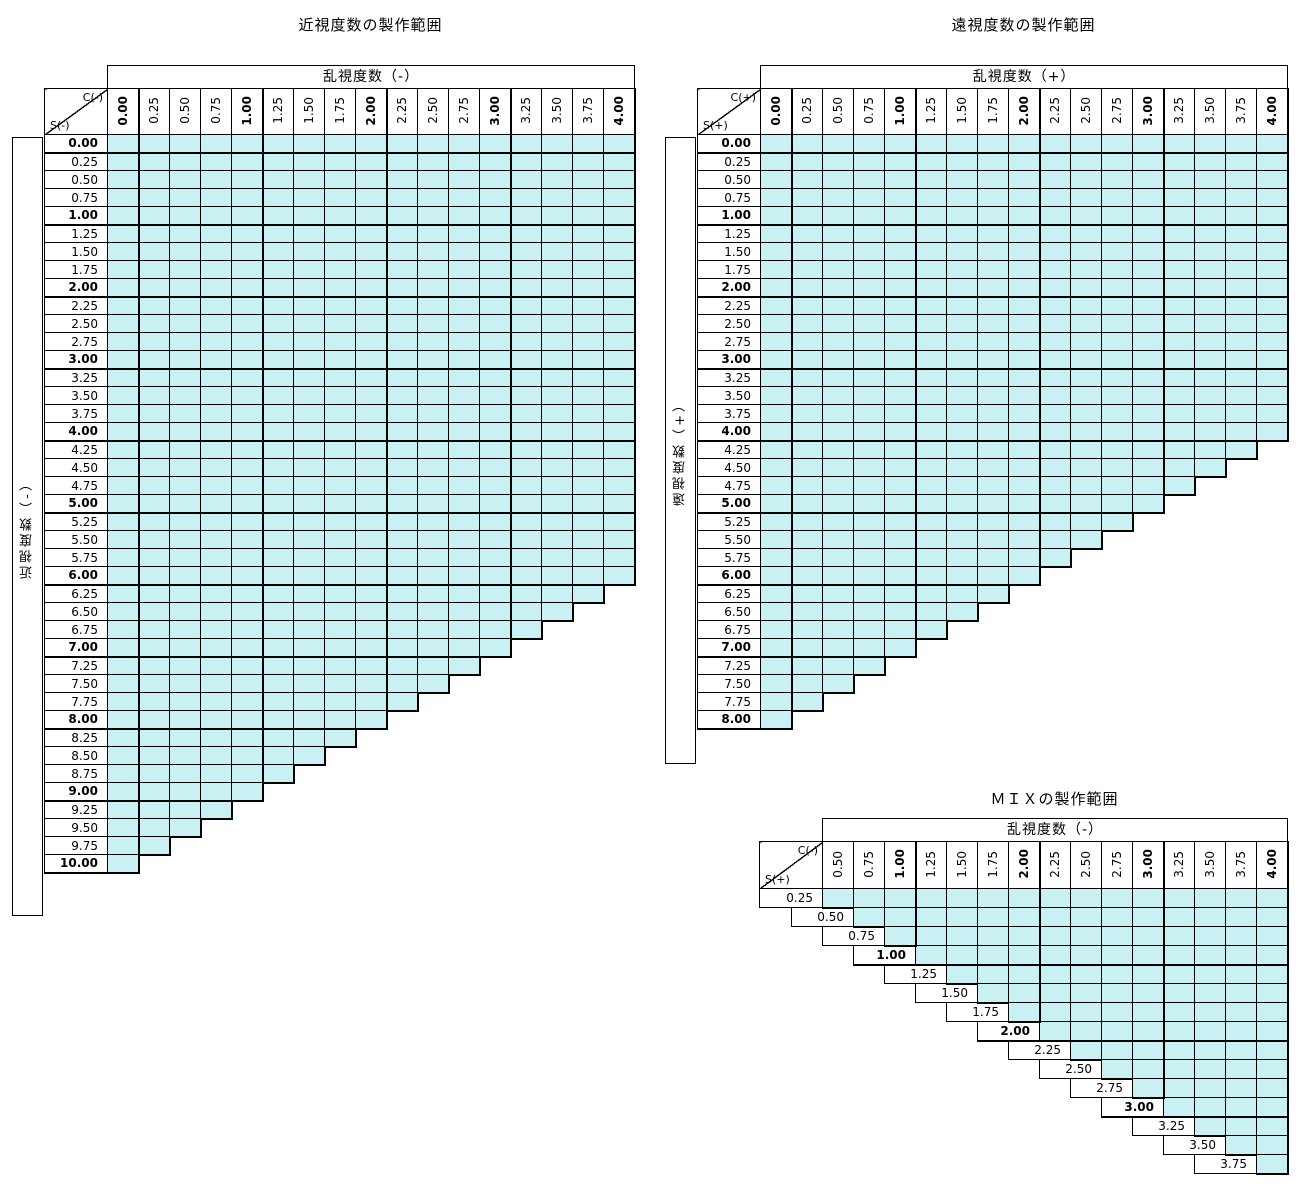 The image size is (1312, 1200). What do you see at coordinates (76, 144) in the screenshot?
I see `row-label: 0.00` at bounding box center [76, 144].